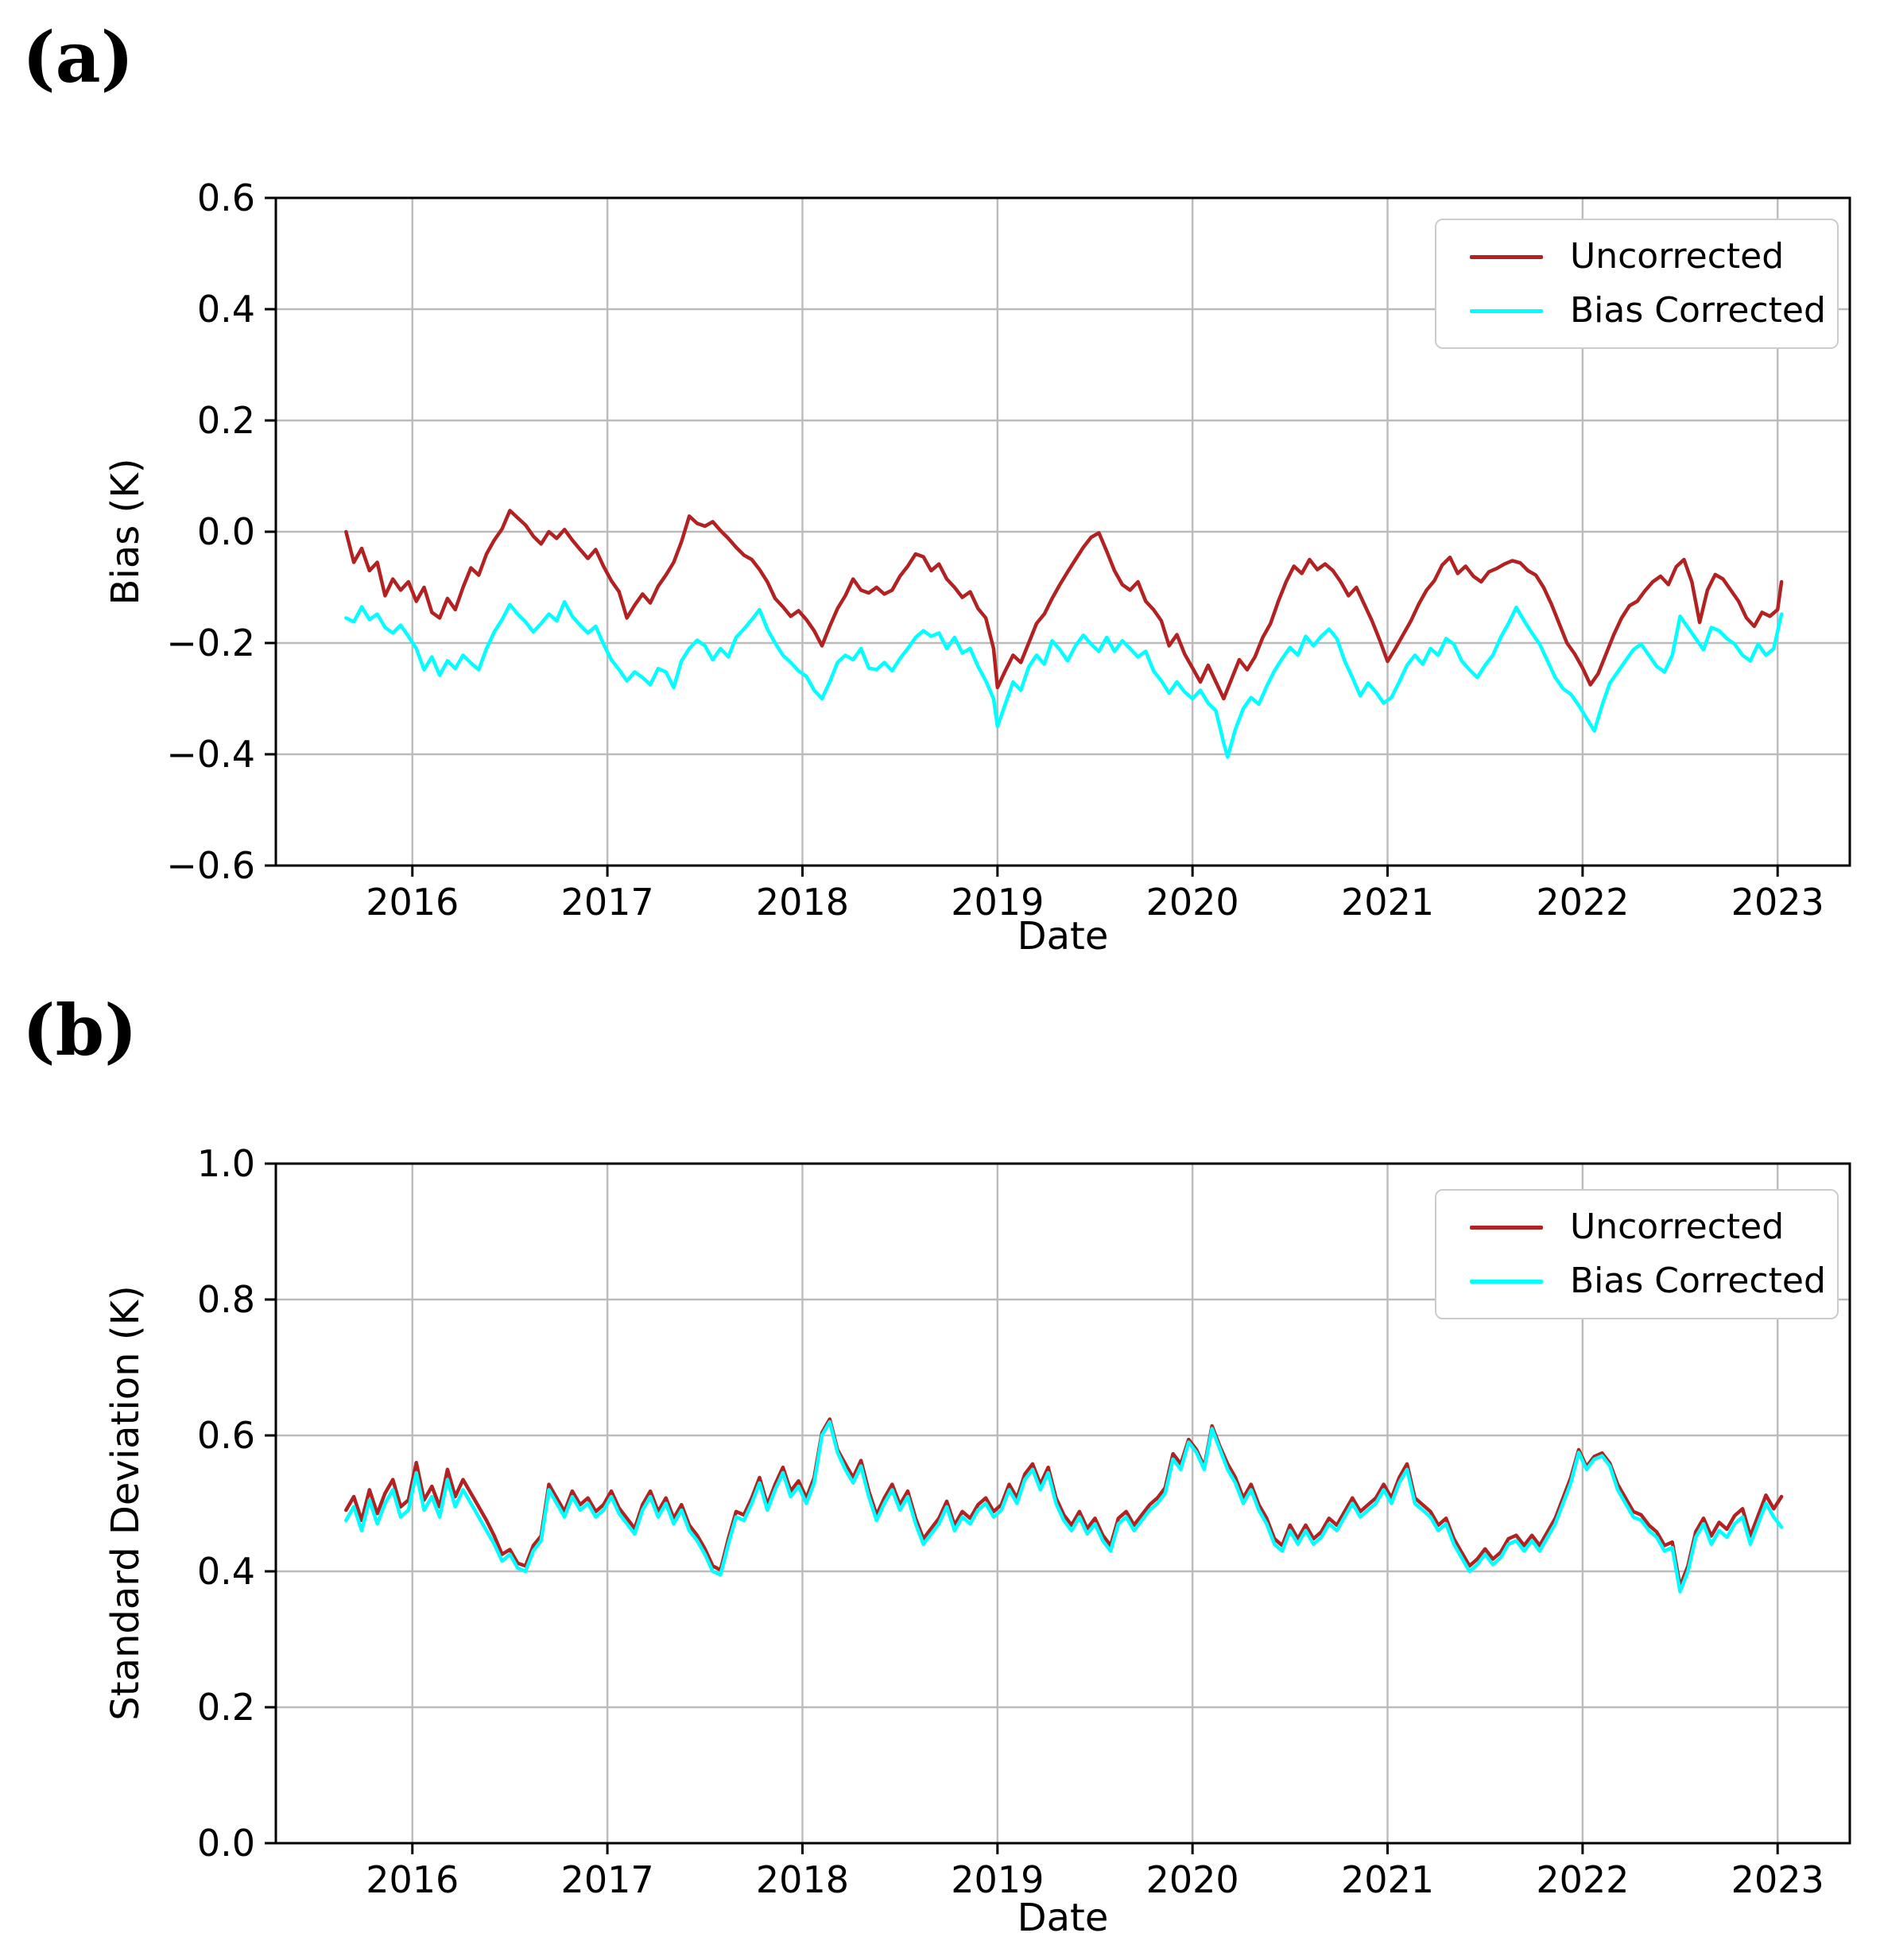  I want to click on y-tick-label: 0.8, so click(226, 1300).